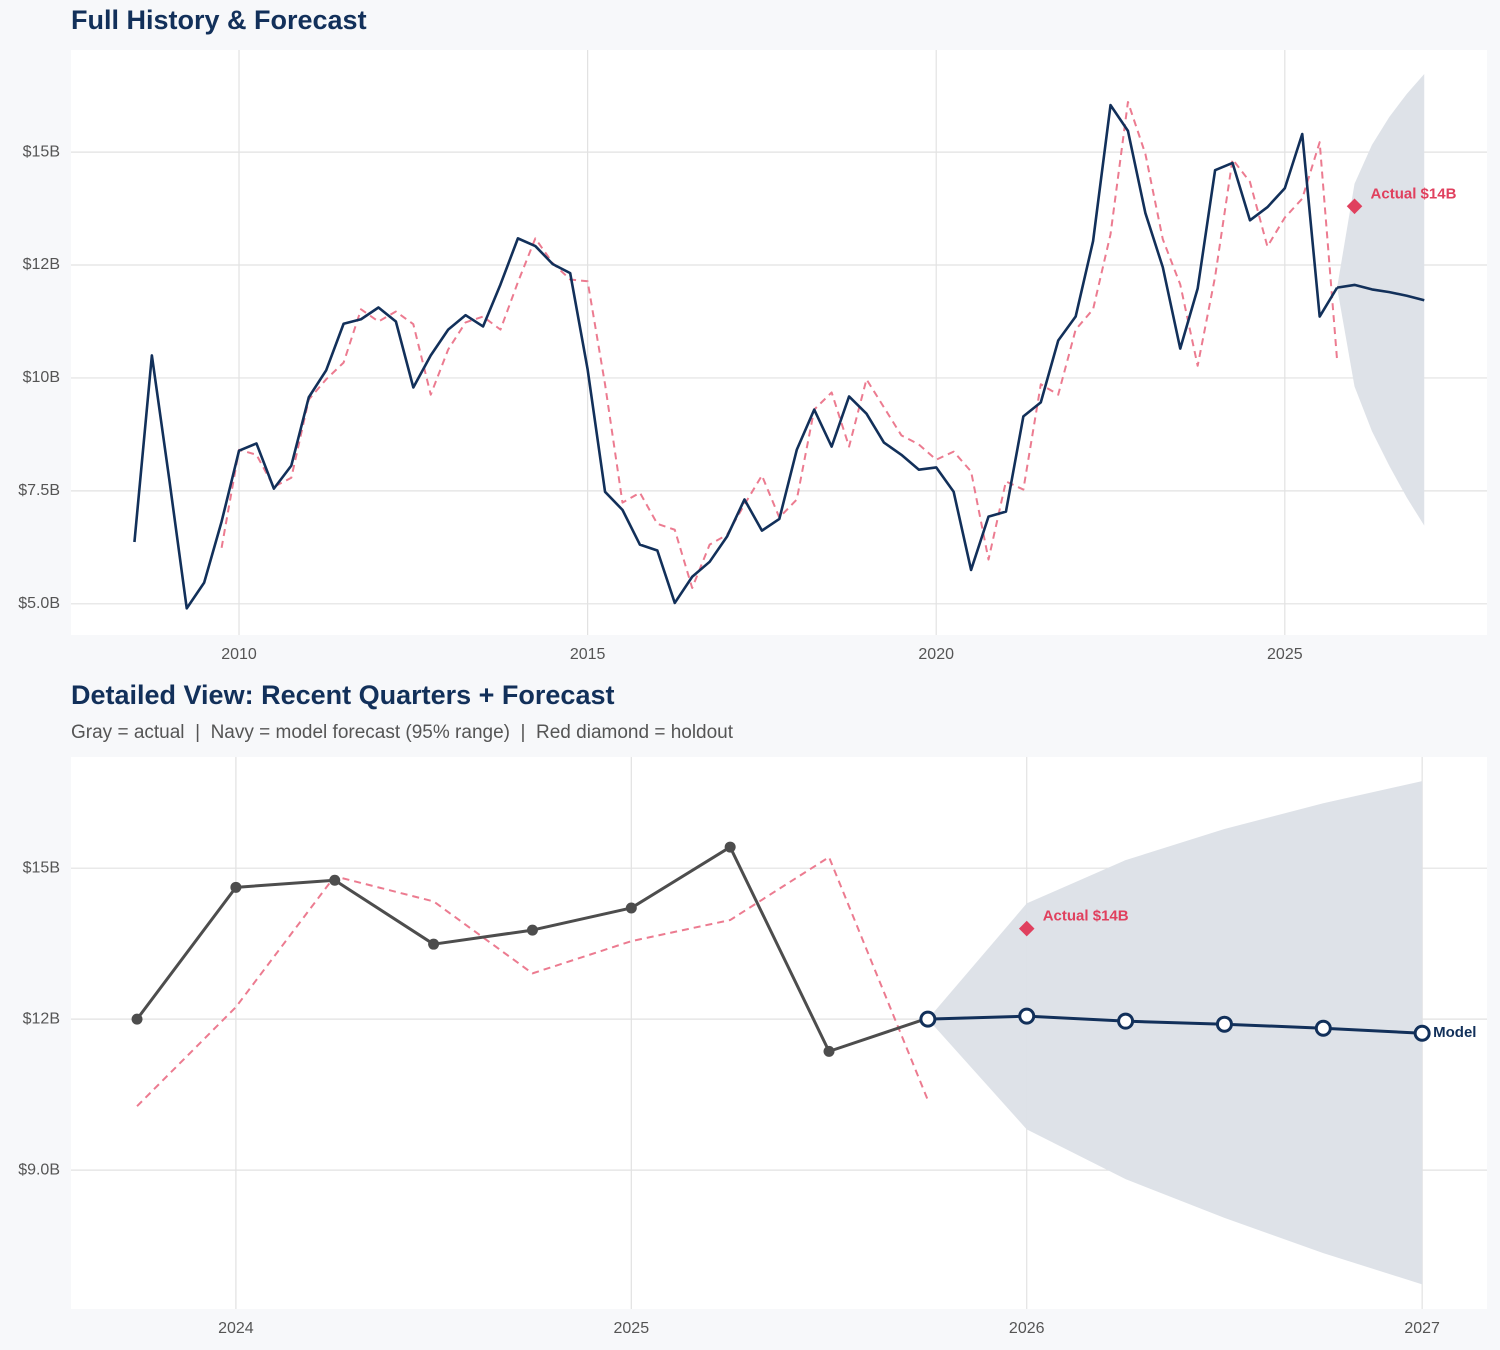 Image resolution: width=1500 pixels, height=1350 pixels. Describe the element at coordinates (588, 654) in the screenshot. I see `x-tick-label: 2015` at that location.